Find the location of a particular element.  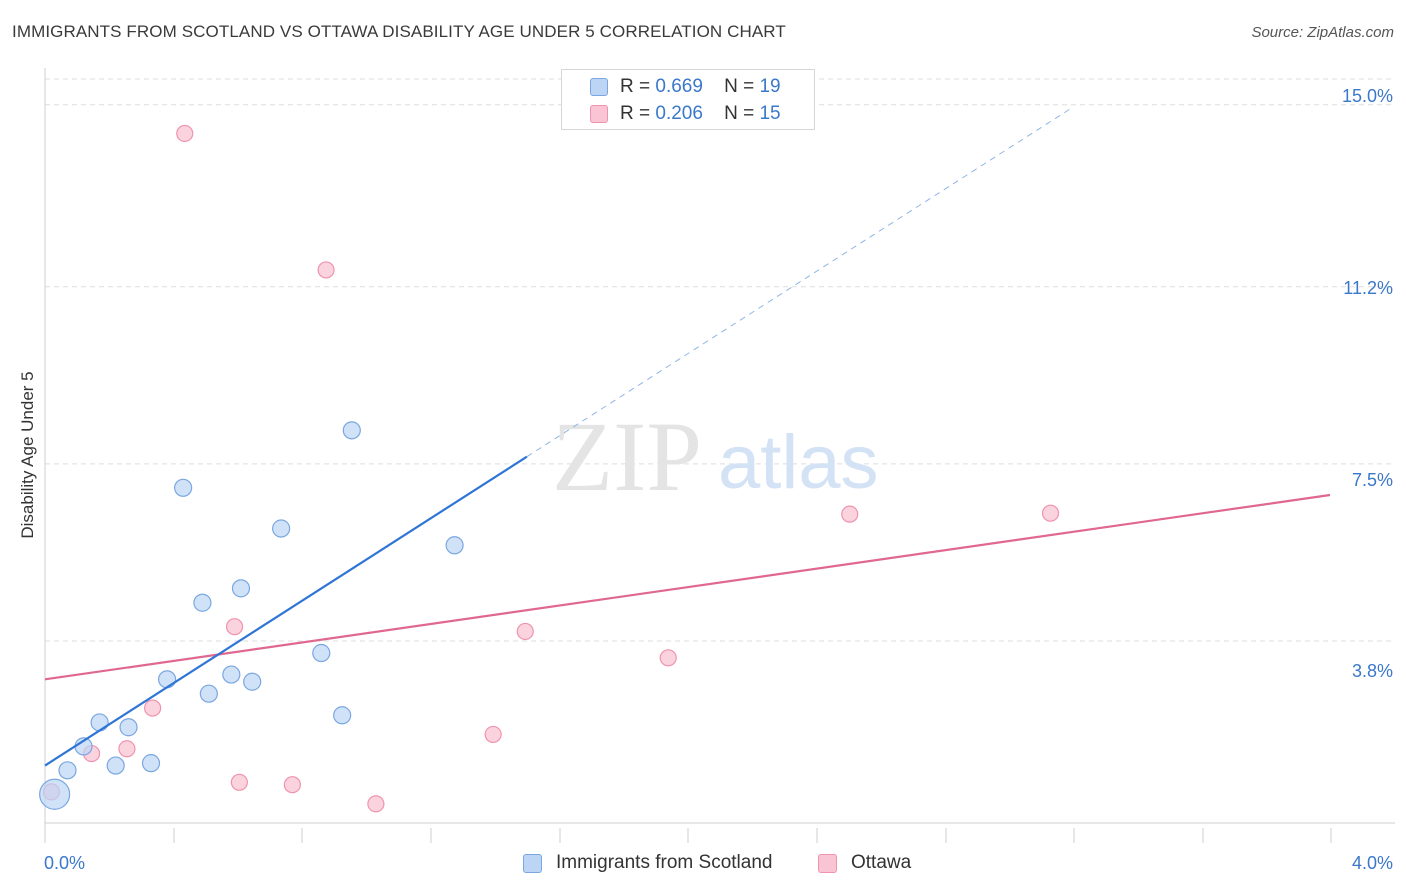

legend-n-value: 15 is located at coordinates (770, 113).